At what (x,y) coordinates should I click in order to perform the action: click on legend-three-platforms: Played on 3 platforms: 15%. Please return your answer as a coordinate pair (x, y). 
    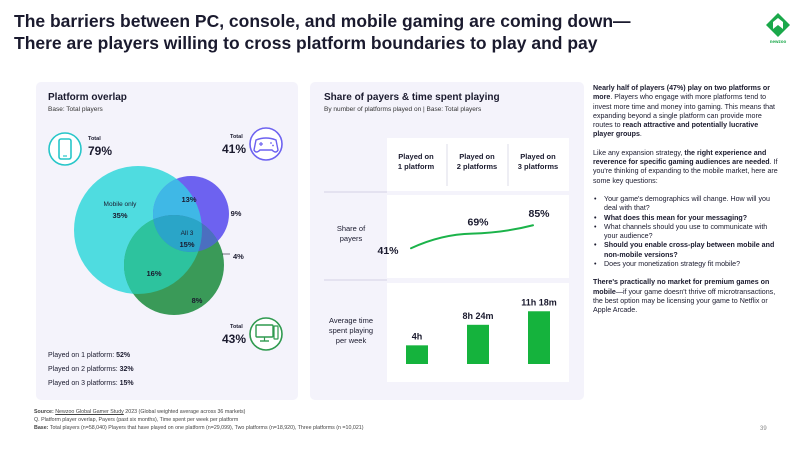
    Looking at the image, I should click on (91, 383).